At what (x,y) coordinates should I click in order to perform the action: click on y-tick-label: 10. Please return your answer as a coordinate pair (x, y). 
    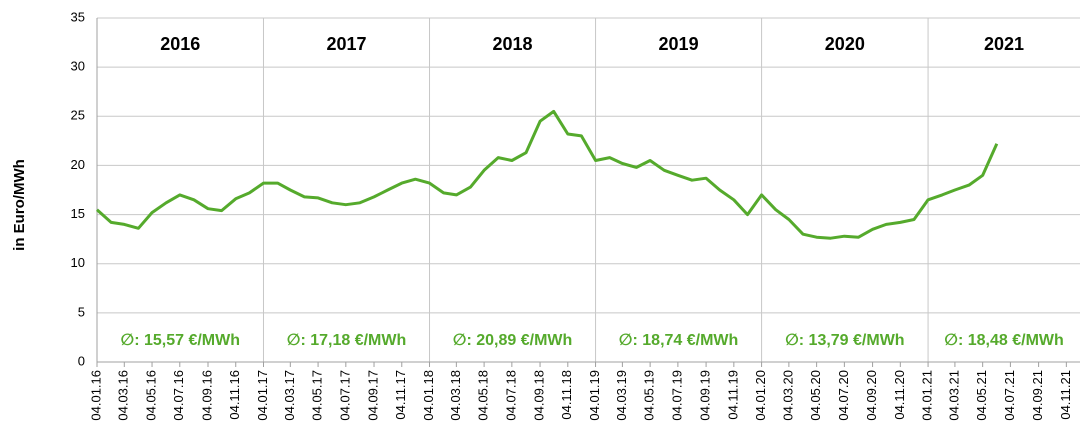
    Looking at the image, I should click on (78, 262).